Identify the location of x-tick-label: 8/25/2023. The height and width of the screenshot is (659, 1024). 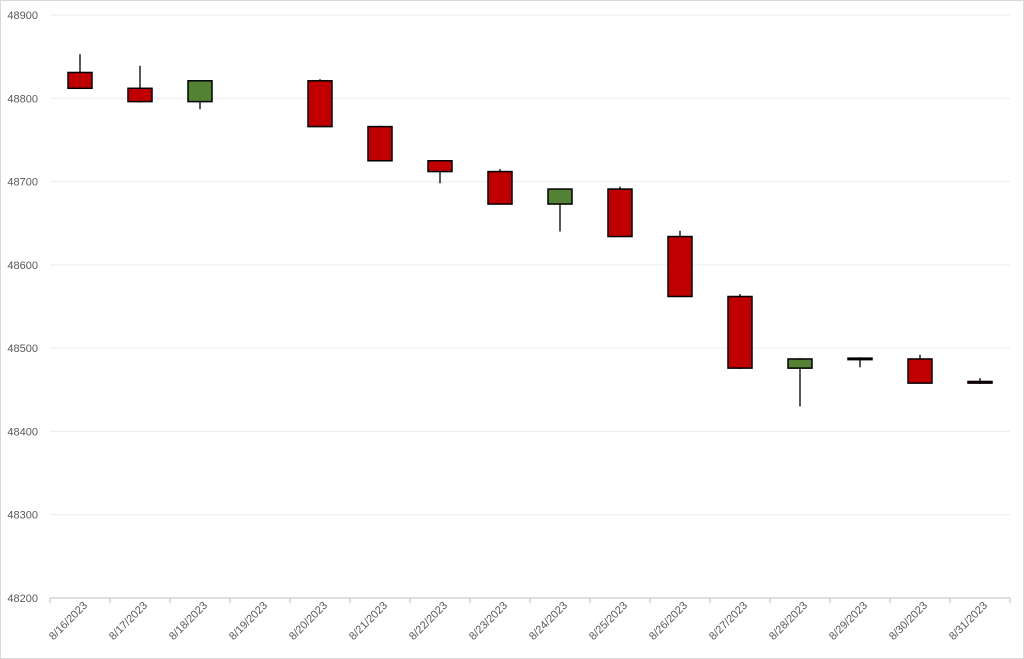
(608, 621).